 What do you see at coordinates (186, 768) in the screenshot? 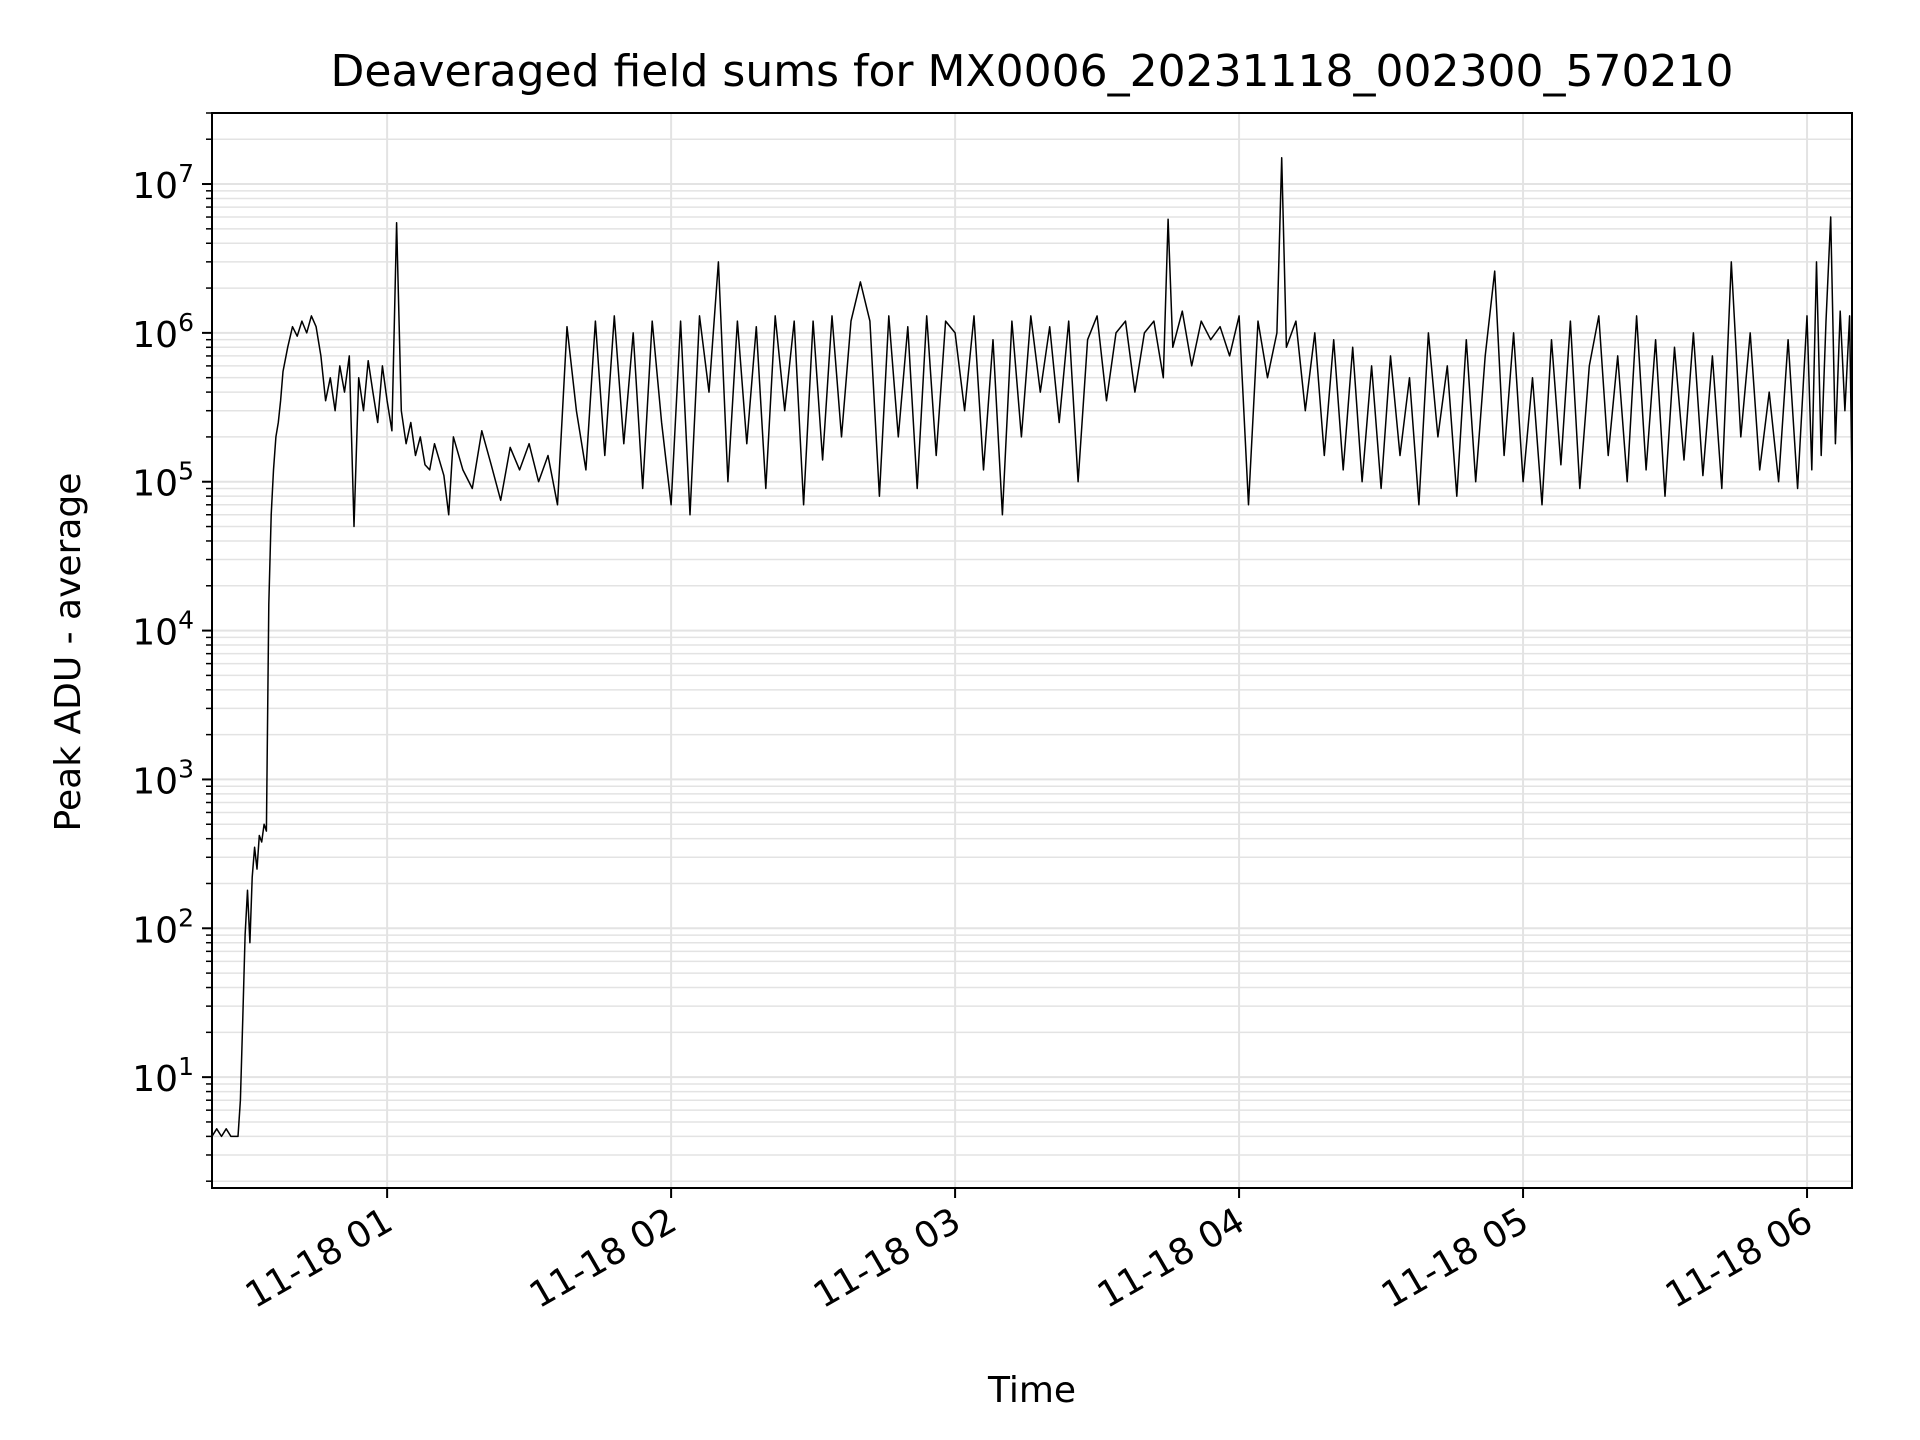
I see `y-tick-exponent: 3` at bounding box center [186, 768].